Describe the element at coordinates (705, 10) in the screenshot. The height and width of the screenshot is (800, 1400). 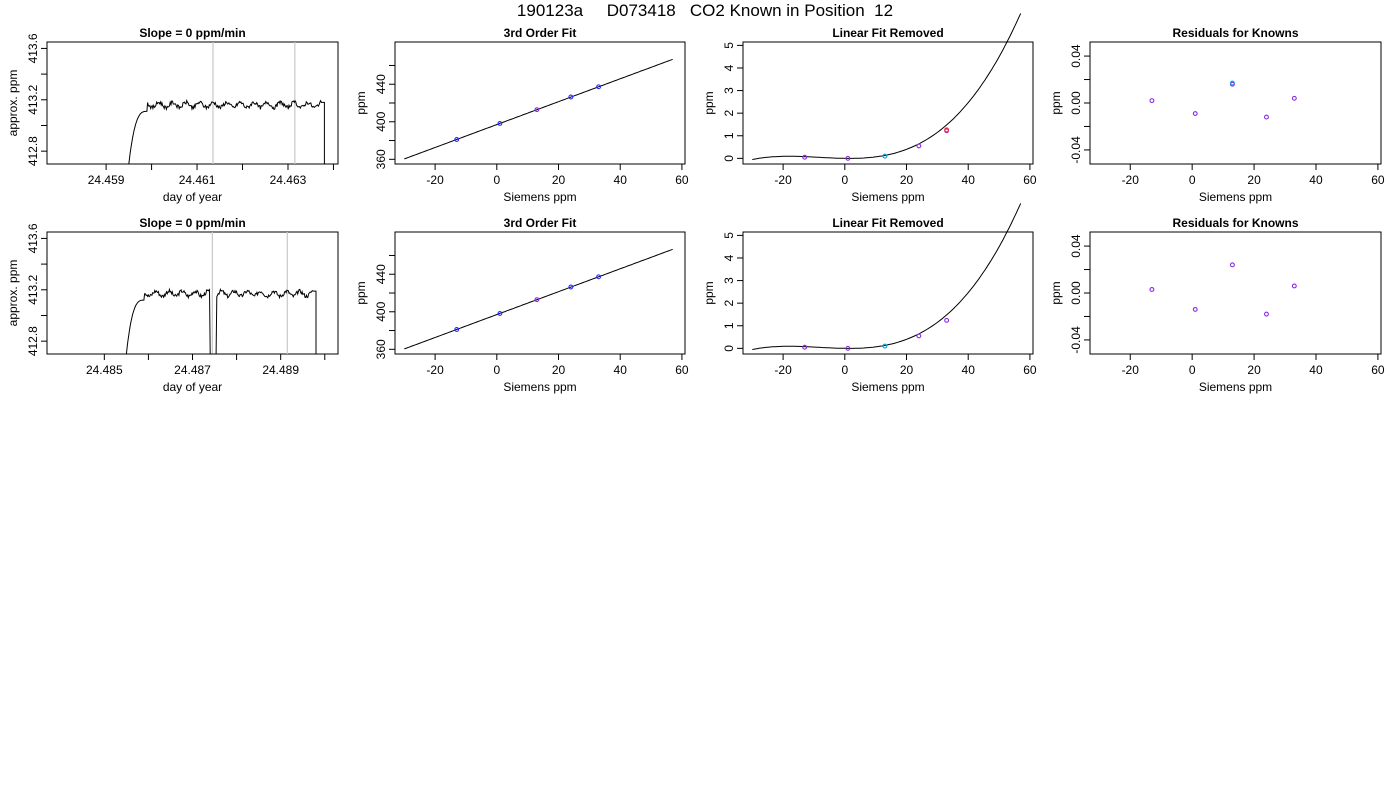
I see `page-title: 190123a D073418 CO2 Known in Position 12` at that location.